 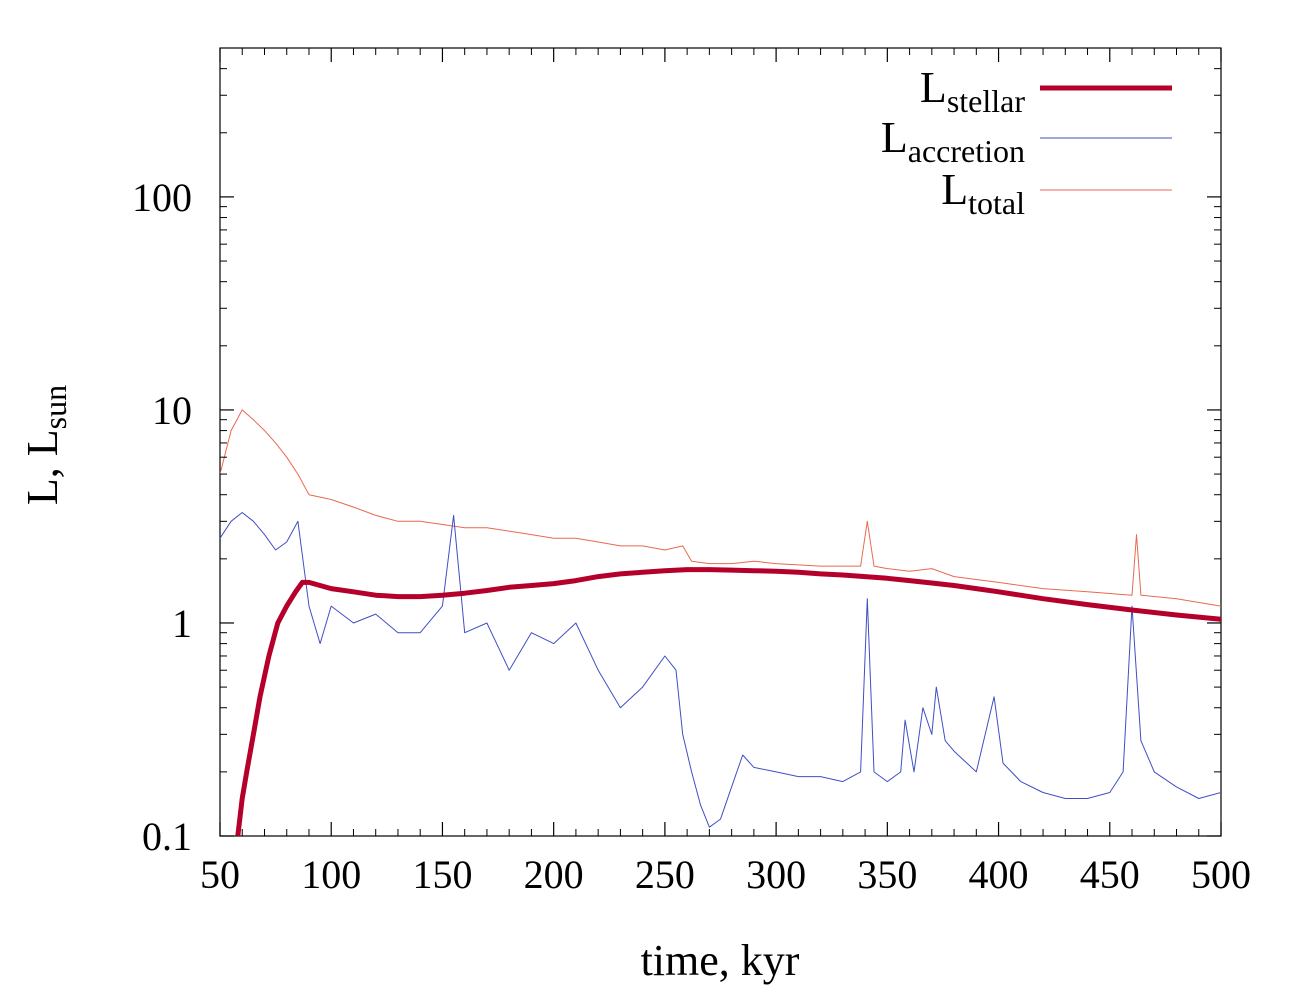 What do you see at coordinates (720, 960) in the screenshot?
I see `x-axis-title: time, kyr` at bounding box center [720, 960].